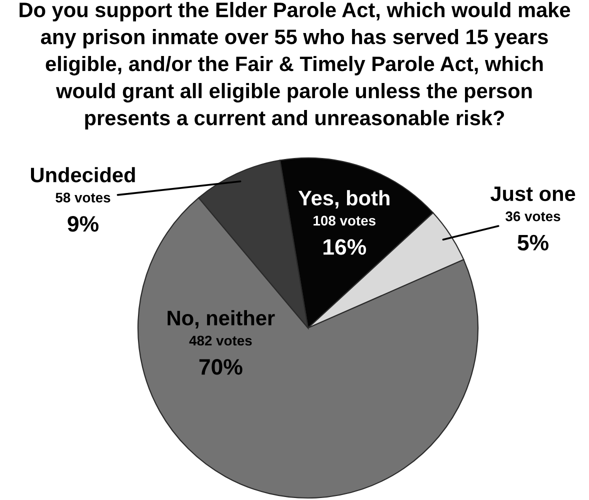 This screenshot has height=500, width=589. I want to click on data-label: 108 votes 16%, so click(345, 235).